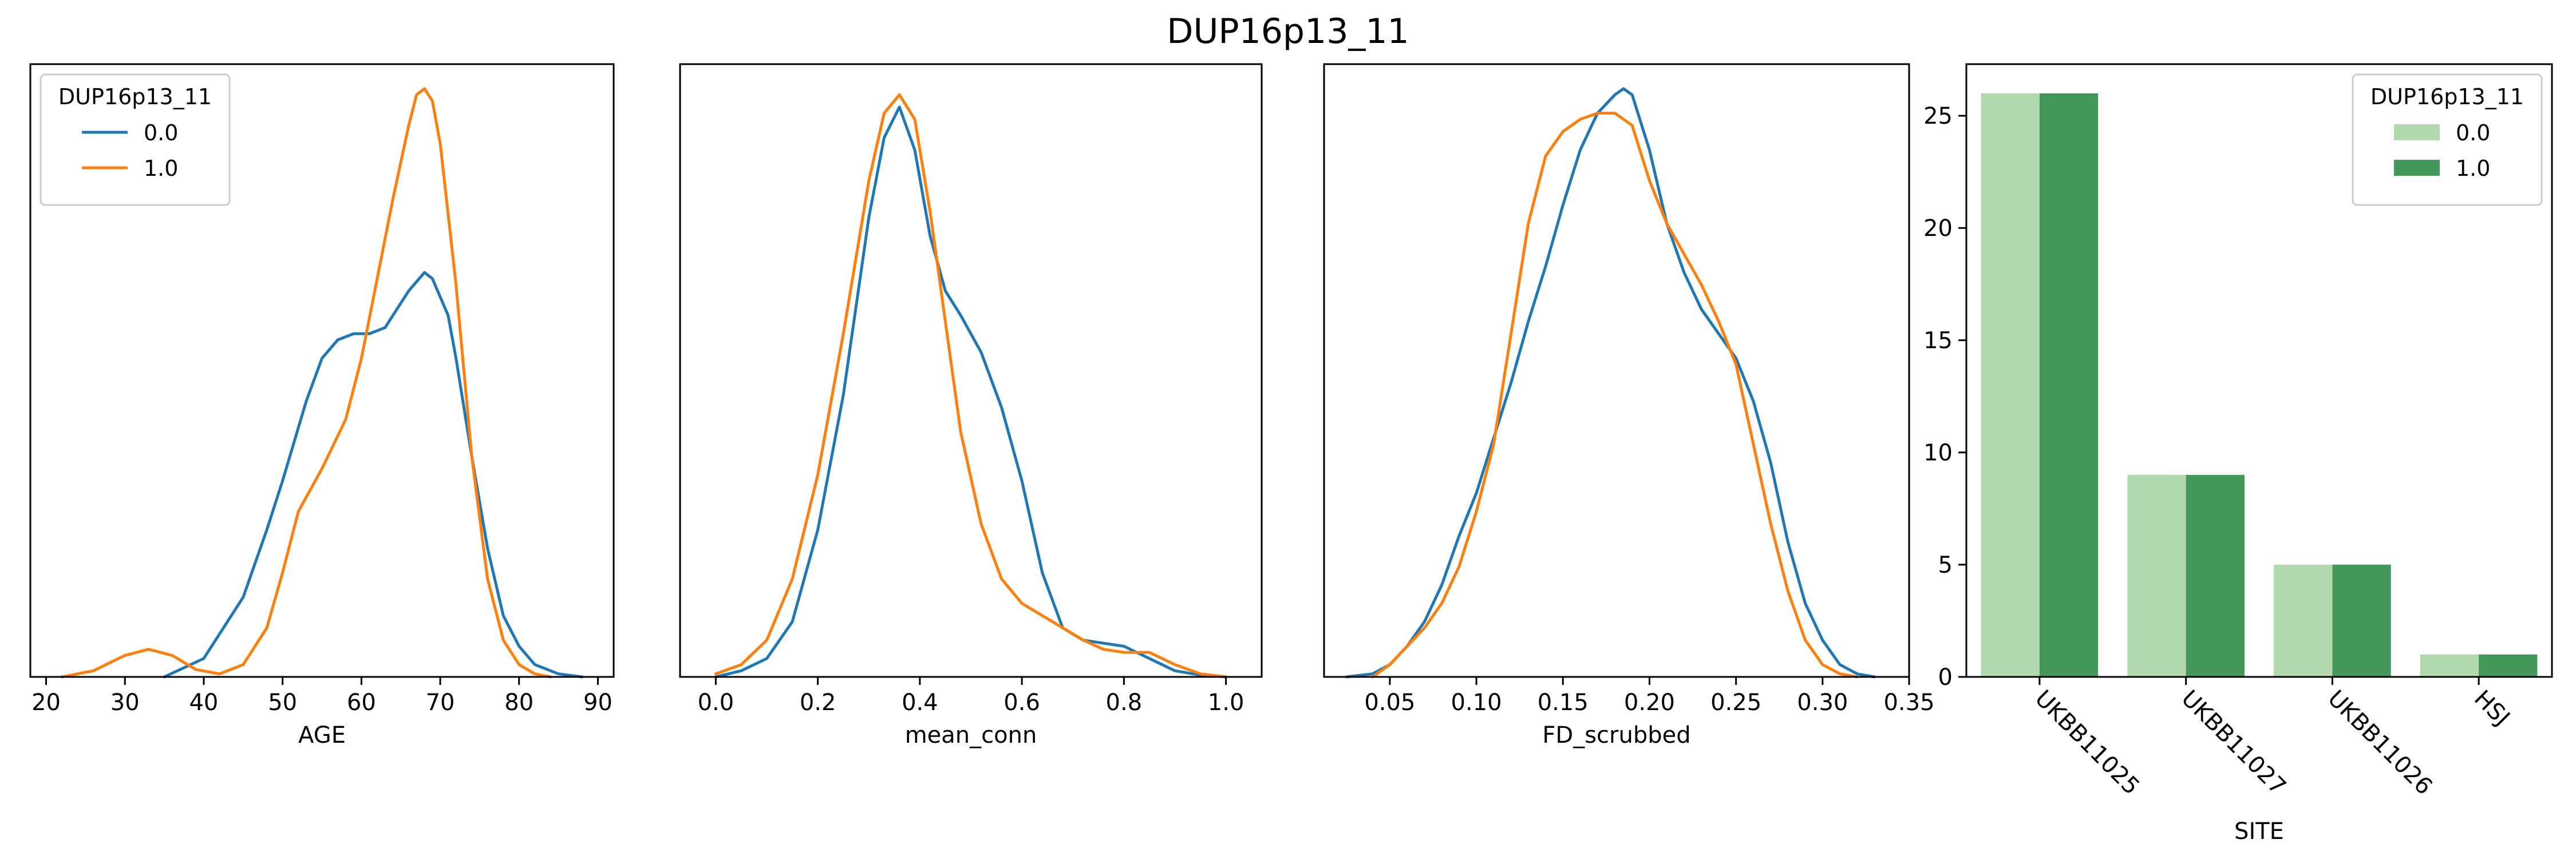 The width and height of the screenshot is (2576, 859). What do you see at coordinates (1938, 453) in the screenshot?
I see `y-tick-label: 10` at bounding box center [1938, 453].